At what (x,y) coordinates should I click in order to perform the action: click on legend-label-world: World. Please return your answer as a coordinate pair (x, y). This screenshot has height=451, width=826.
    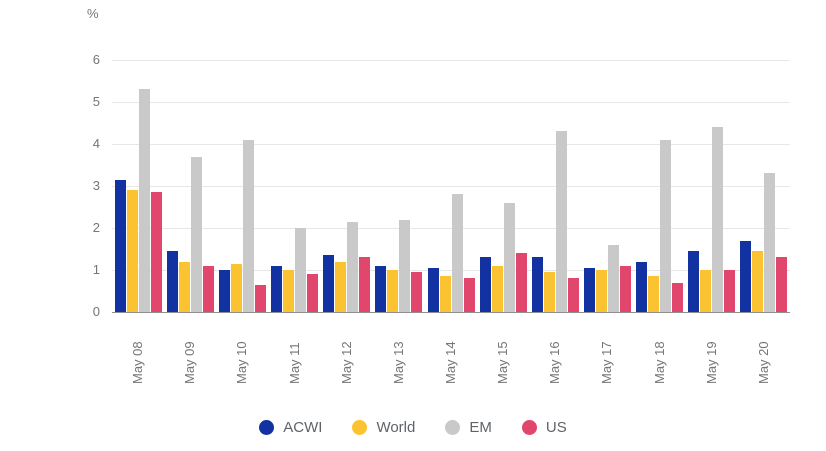
    Looking at the image, I should click on (396, 427).